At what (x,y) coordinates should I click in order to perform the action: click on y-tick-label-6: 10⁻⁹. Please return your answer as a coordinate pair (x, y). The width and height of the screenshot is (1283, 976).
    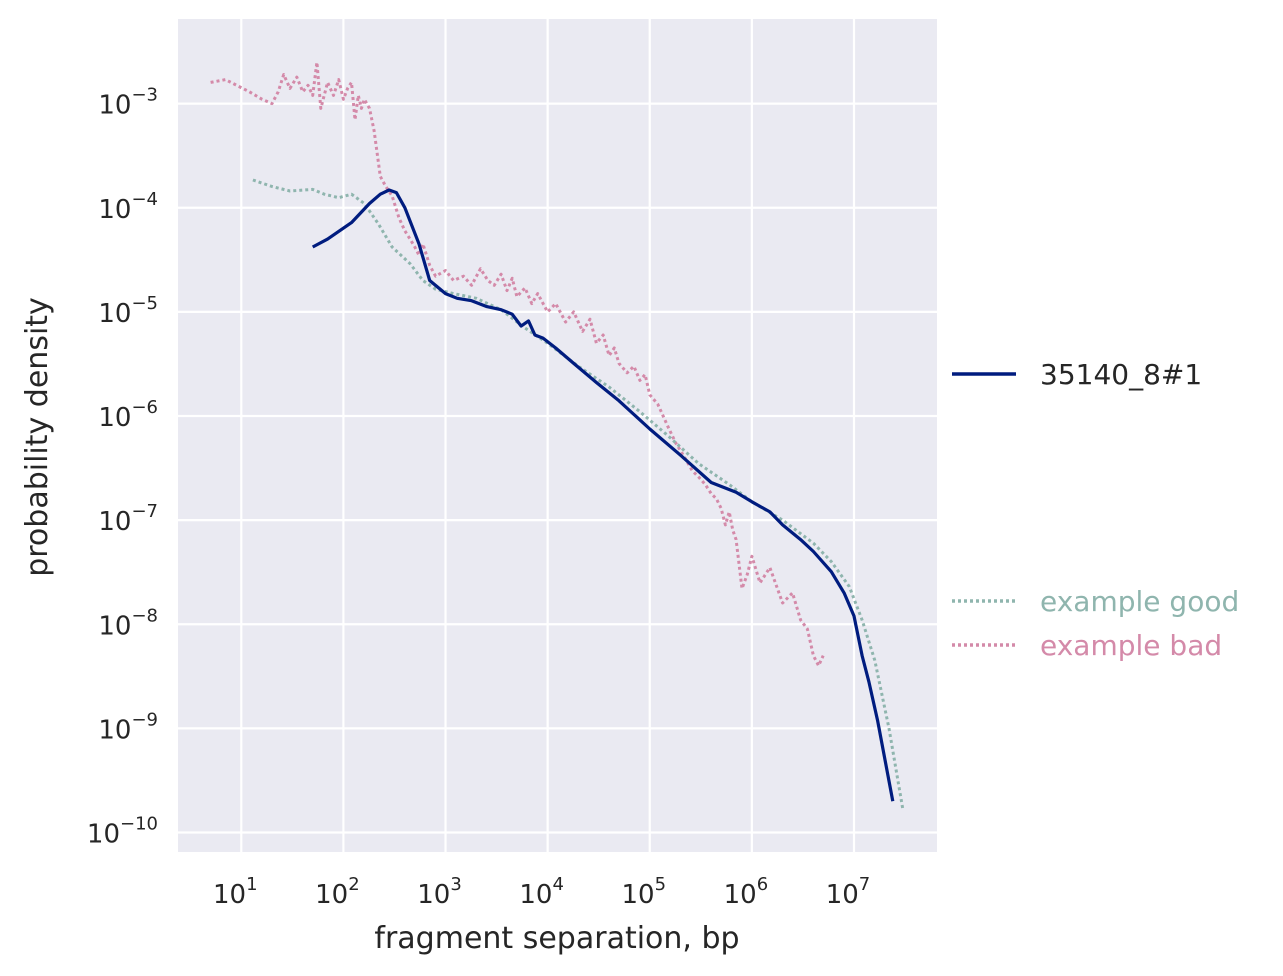
    Looking at the image, I should click on (128, 727).